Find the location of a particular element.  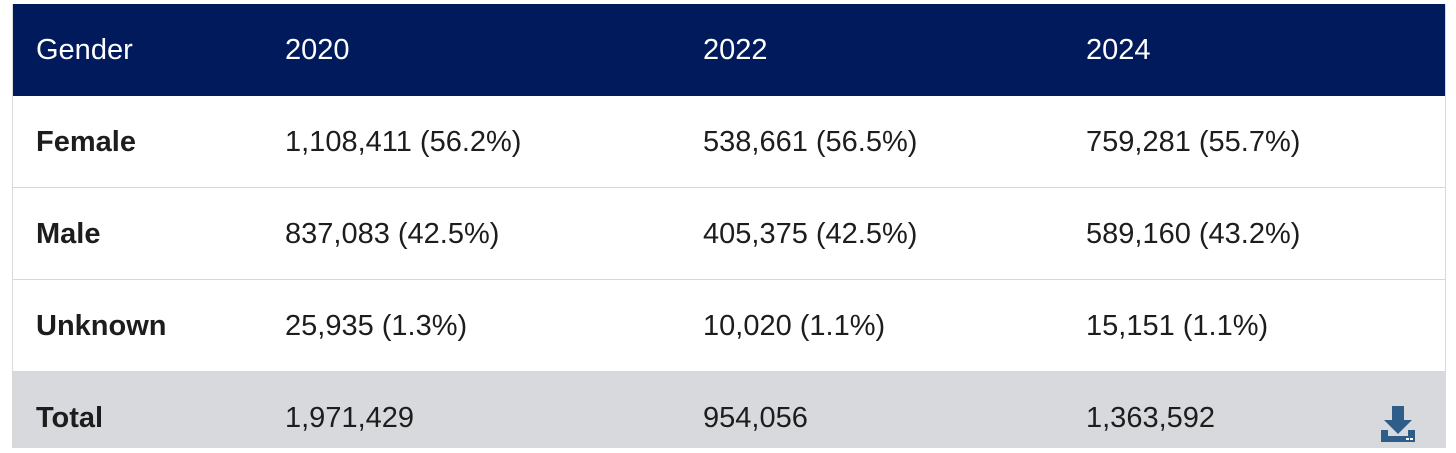

total-2024: 1,363,592 is located at coordinates (1151, 418).